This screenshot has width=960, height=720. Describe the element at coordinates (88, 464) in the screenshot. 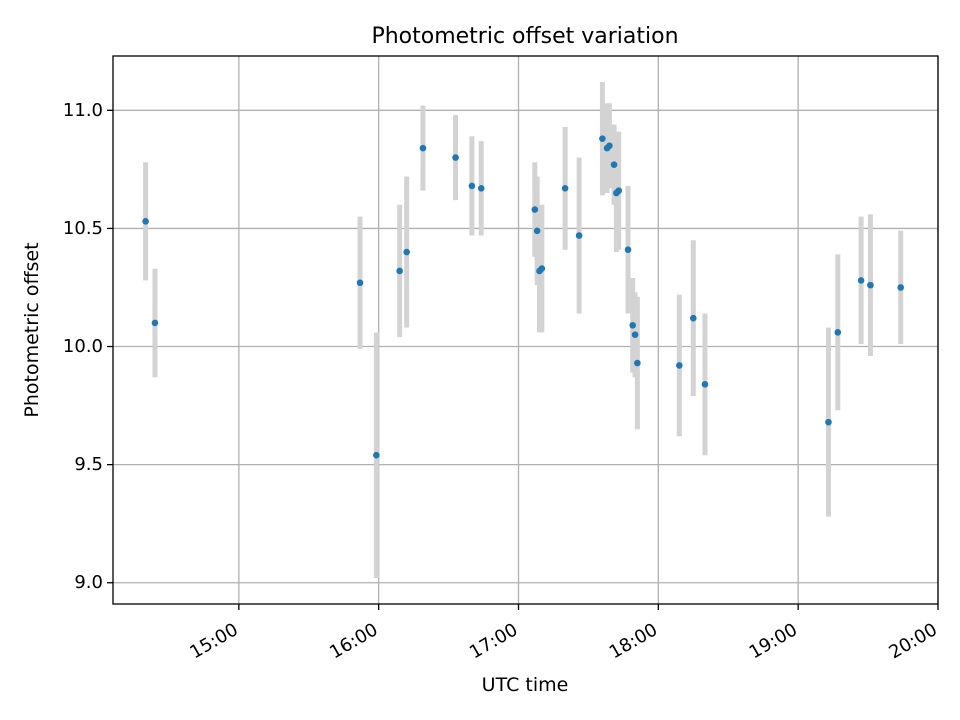

I see `y-tick-label: 9.5` at that location.